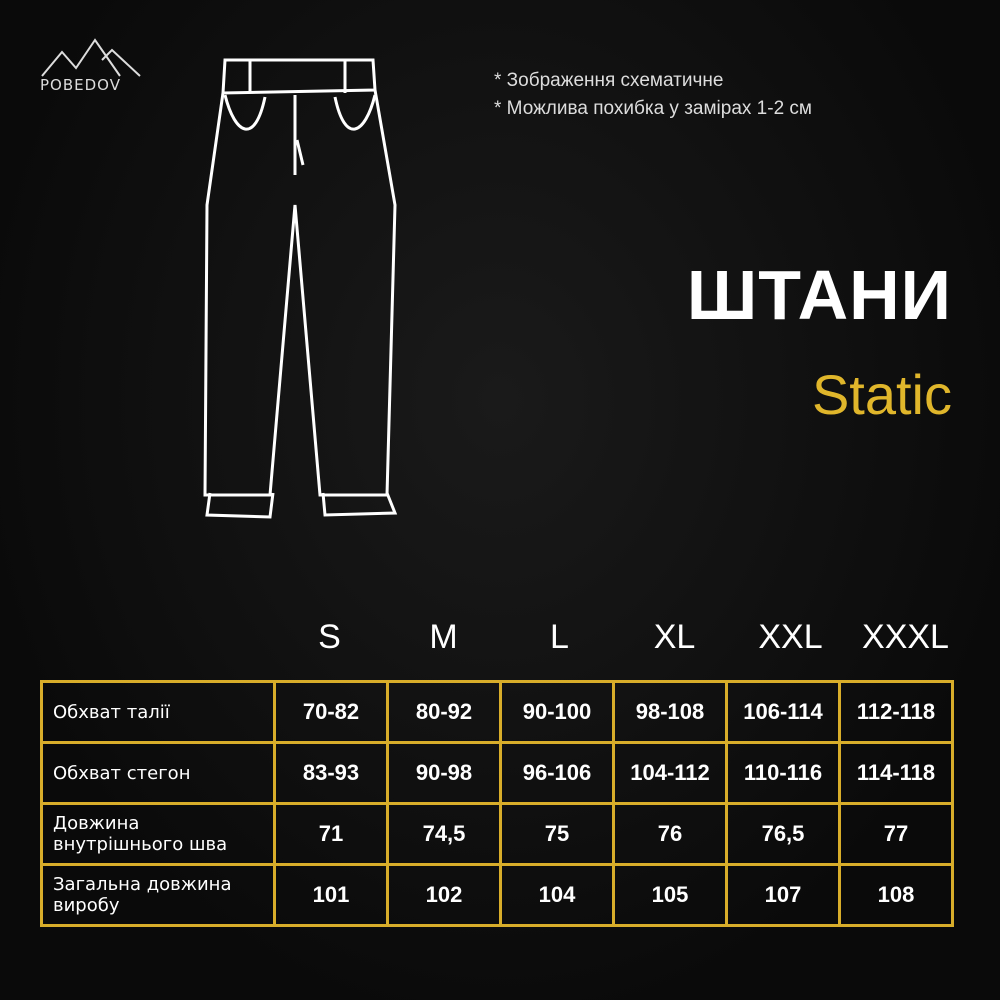  Describe the element at coordinates (819, 295) in the screenshot. I see `product-title: ШТАНИ` at that location.